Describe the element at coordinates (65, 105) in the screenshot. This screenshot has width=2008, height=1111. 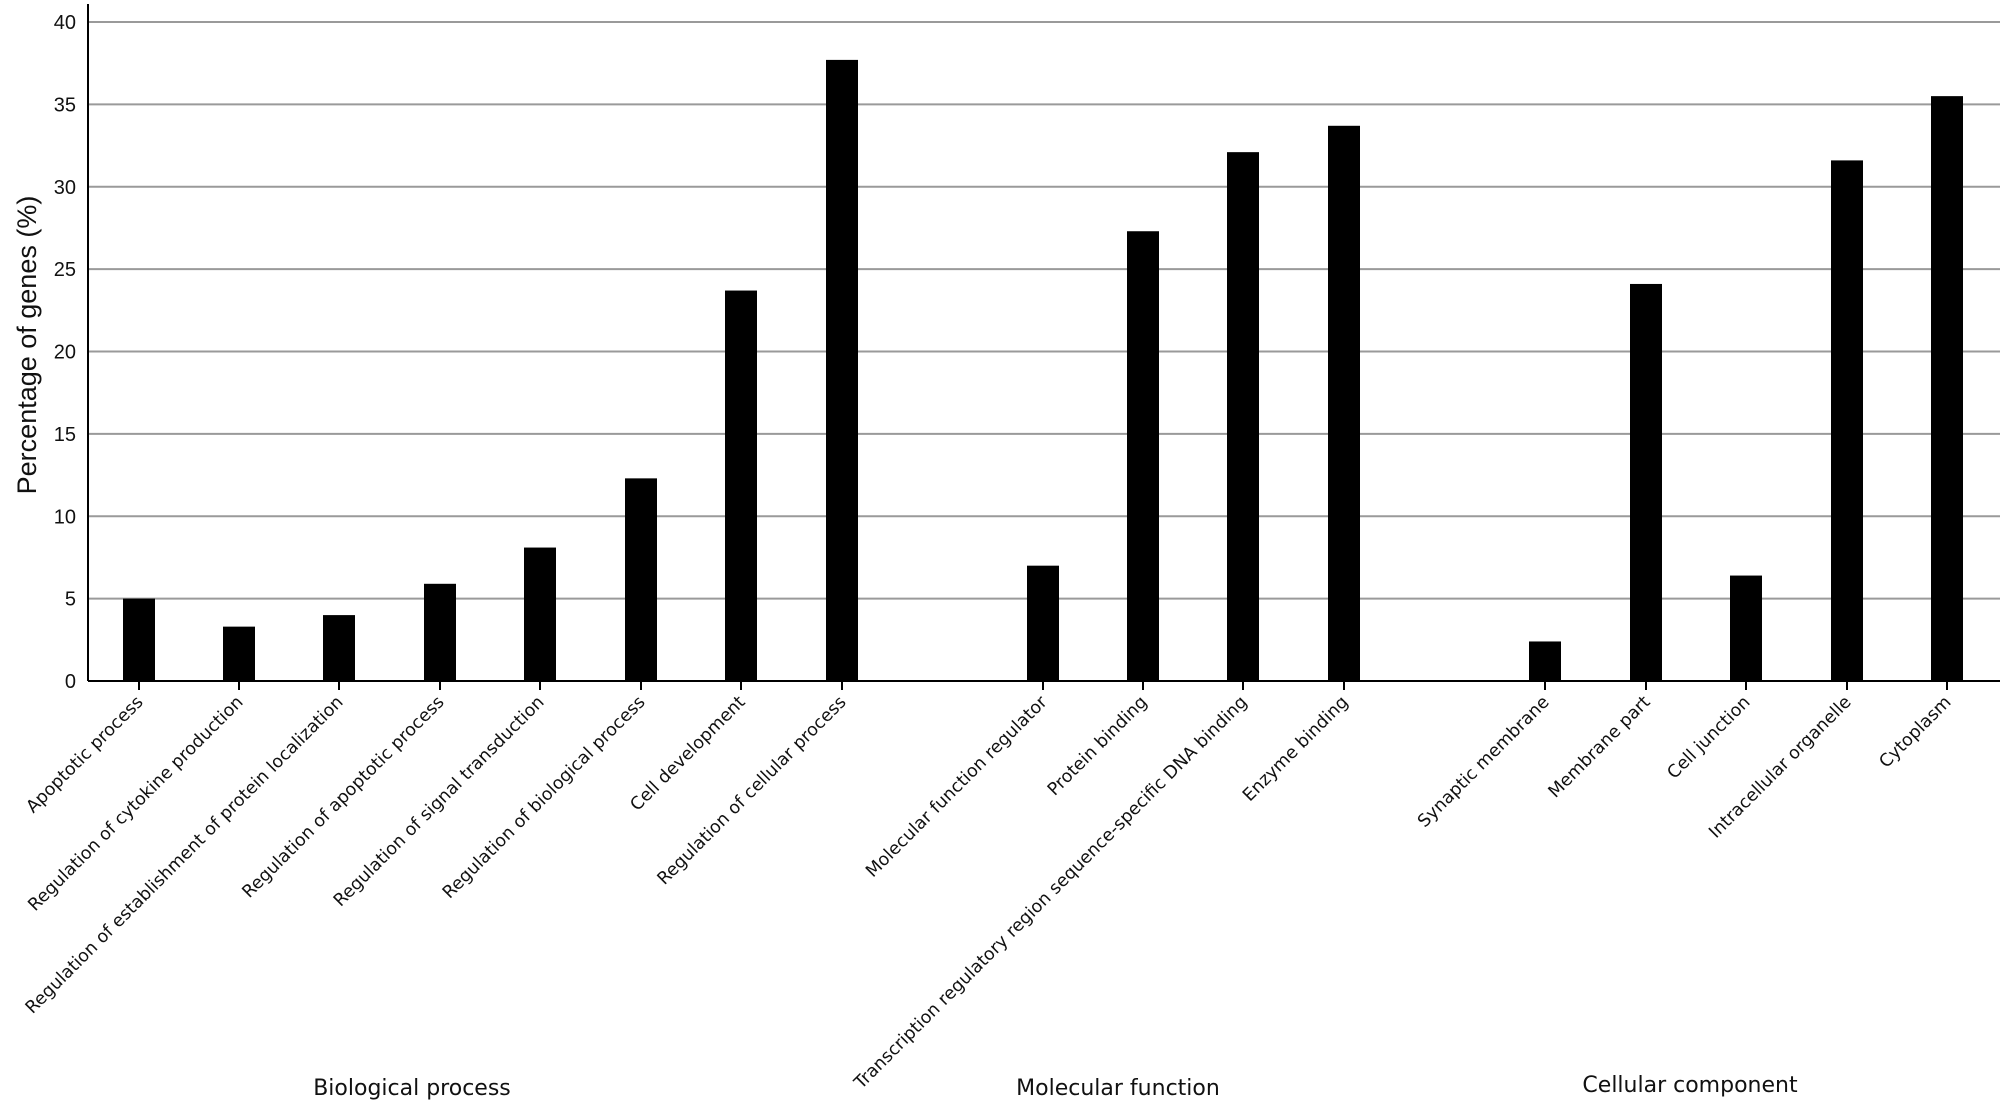
I see `y-tick-label: 35` at that location.